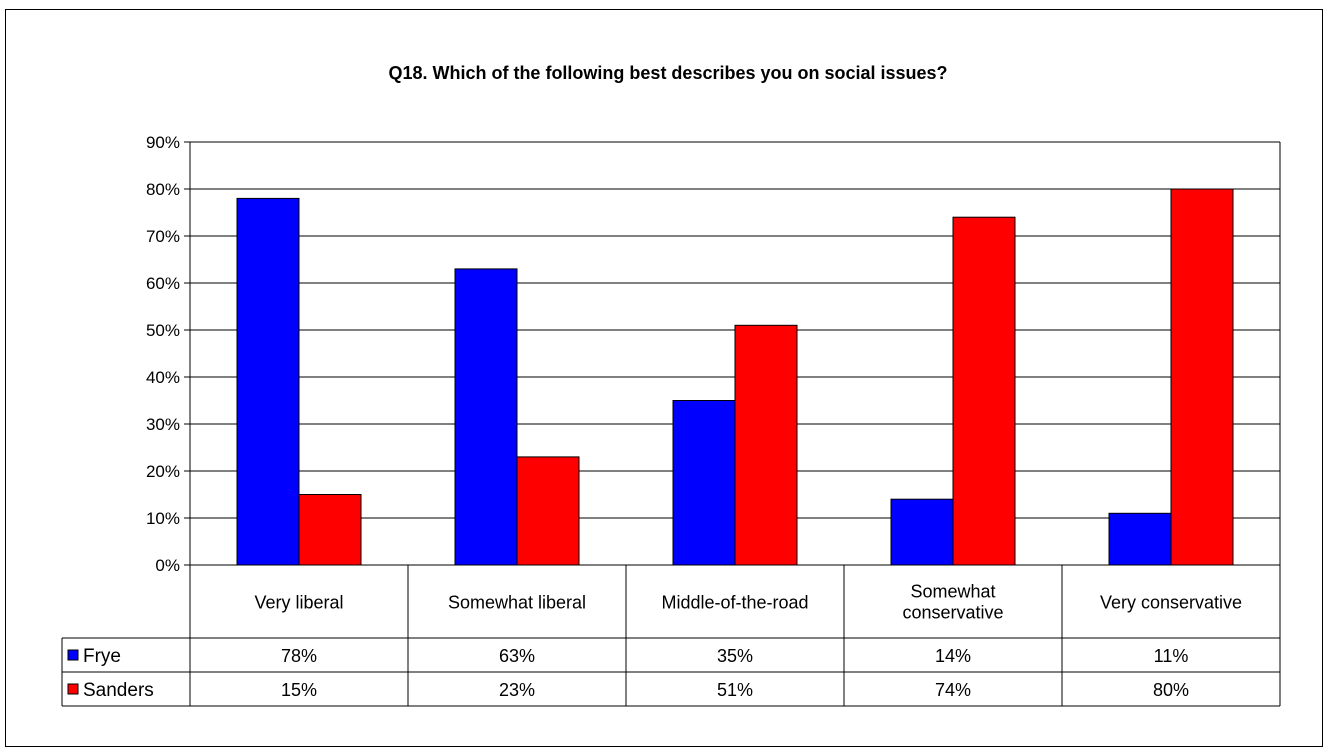  I want to click on legend-label: Sanders, so click(118, 690).